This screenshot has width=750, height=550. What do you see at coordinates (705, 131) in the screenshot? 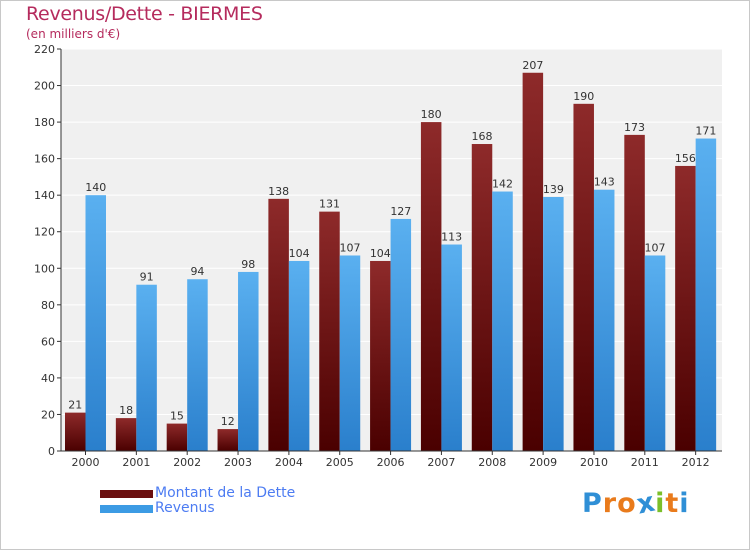
I see `data-label: 171` at bounding box center [705, 131].